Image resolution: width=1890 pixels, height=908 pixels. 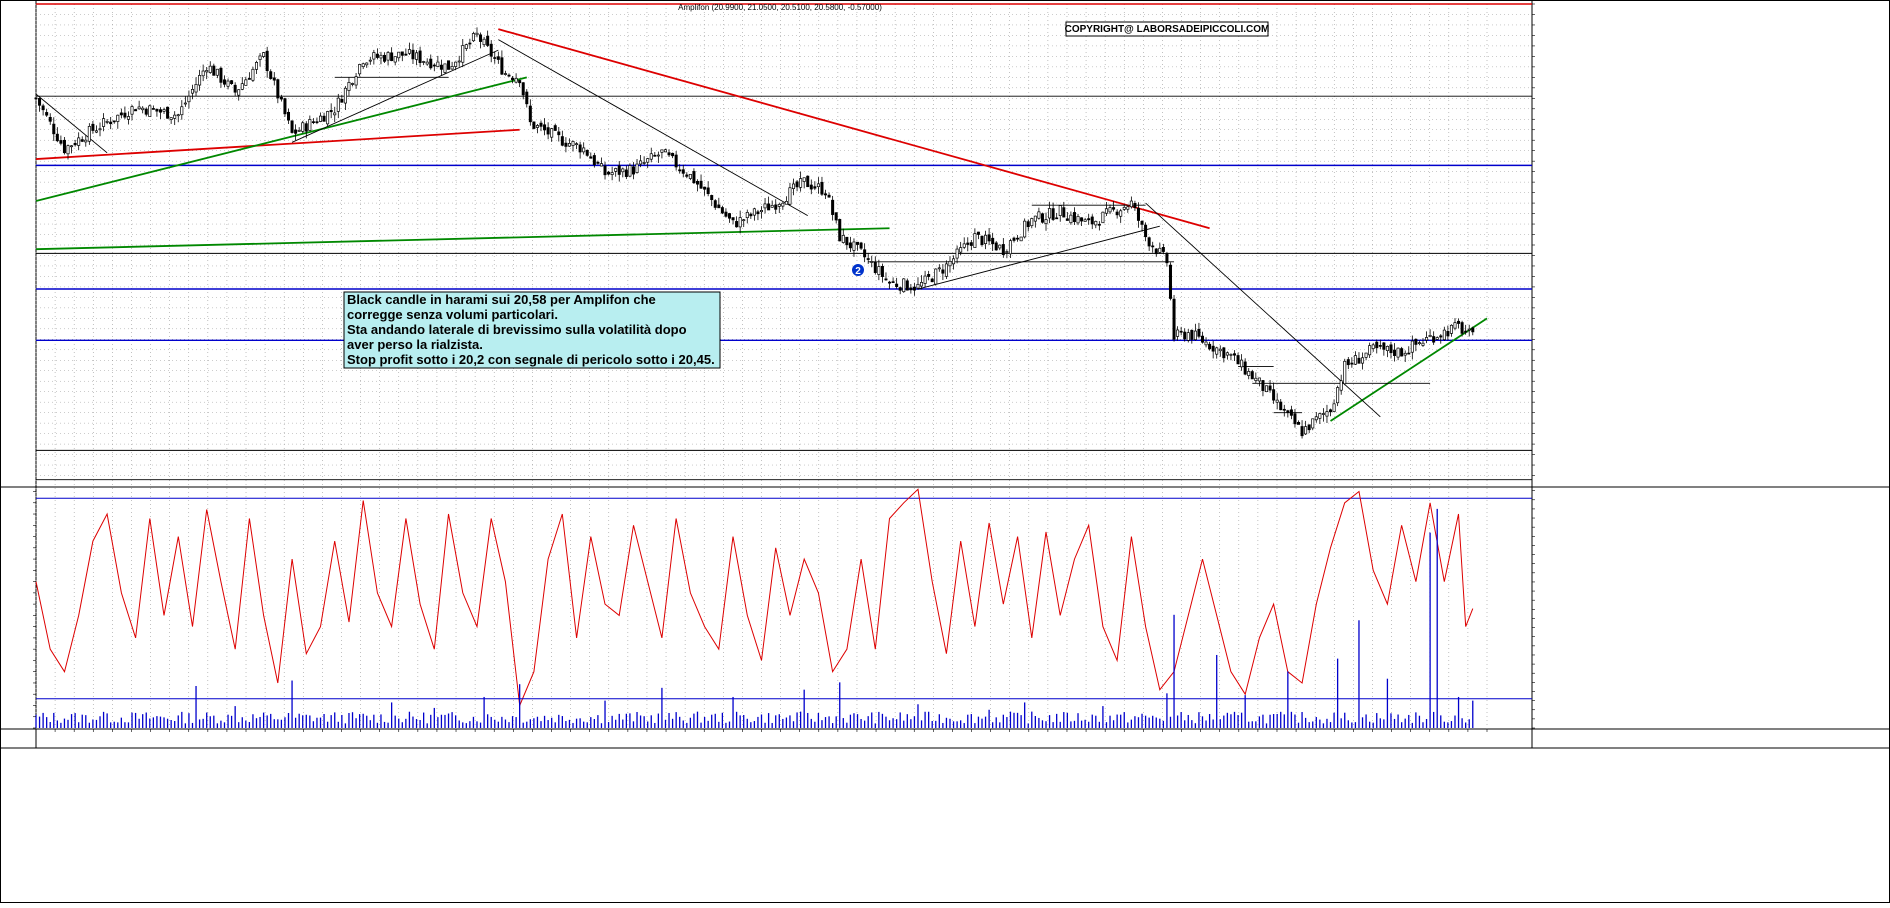 What do you see at coordinates (415, 344) in the screenshot?
I see `annotation-line-4: aver perso la rialzista.` at bounding box center [415, 344].